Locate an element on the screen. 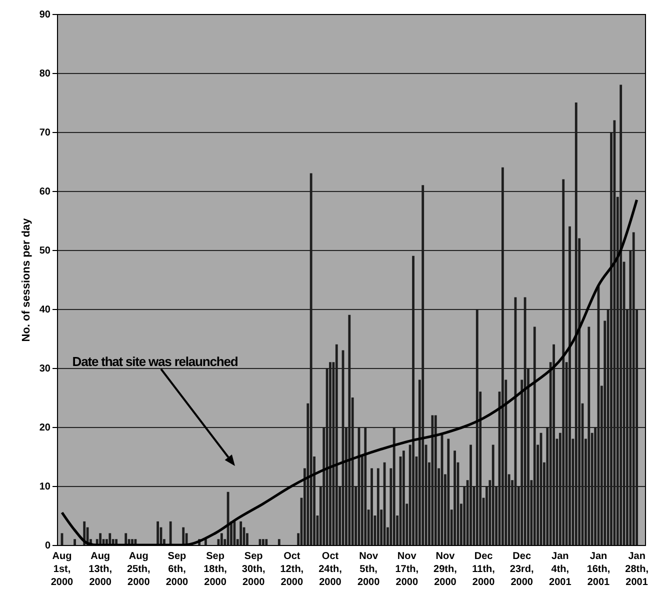 This screenshot has width=656, height=601. y-tick-label: 30 is located at coordinates (45, 369).